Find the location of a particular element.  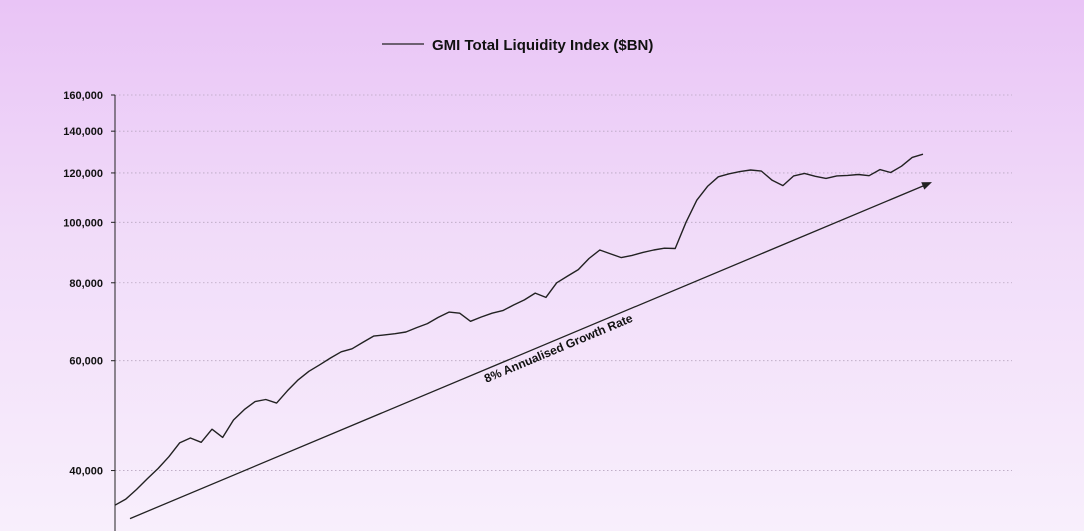

y-tick-label: 60,000 is located at coordinates (86, 362).